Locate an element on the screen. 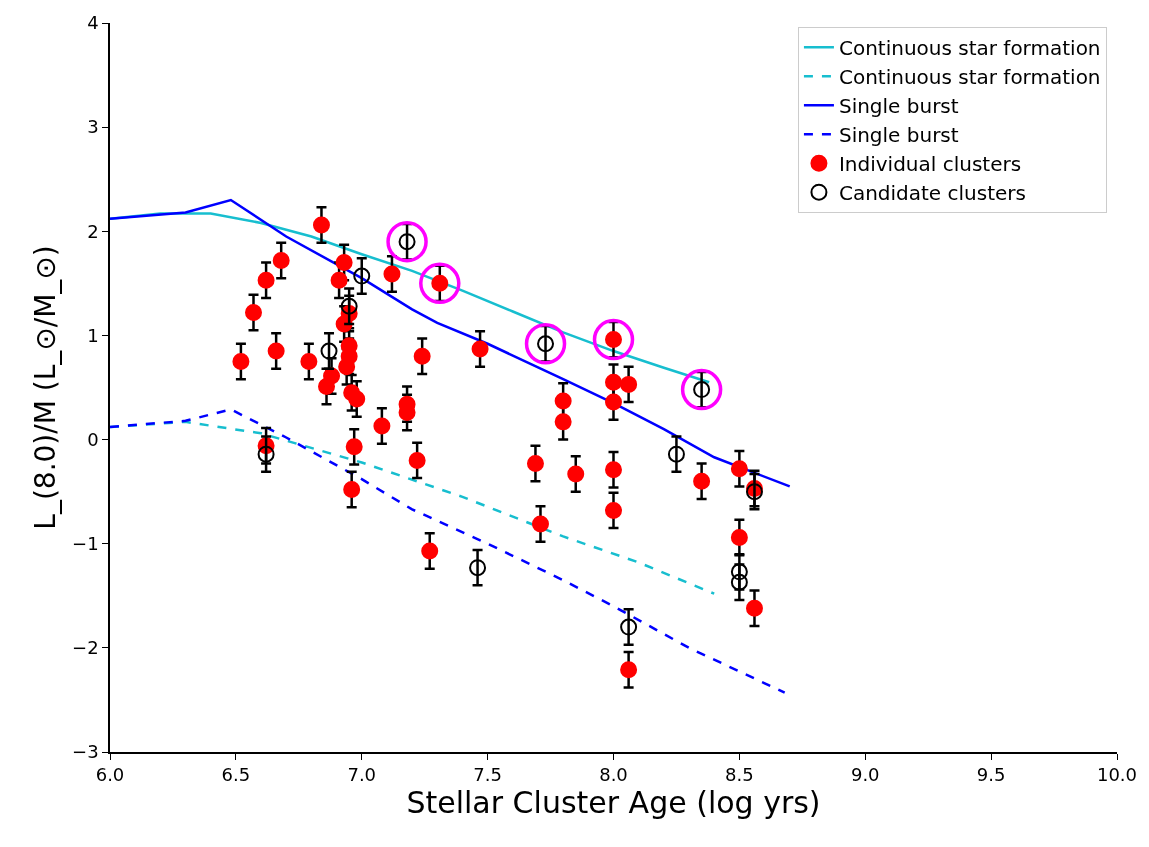 The height and width of the screenshot is (847, 1149). y-tick-label: −3 is located at coordinates (85, 752).